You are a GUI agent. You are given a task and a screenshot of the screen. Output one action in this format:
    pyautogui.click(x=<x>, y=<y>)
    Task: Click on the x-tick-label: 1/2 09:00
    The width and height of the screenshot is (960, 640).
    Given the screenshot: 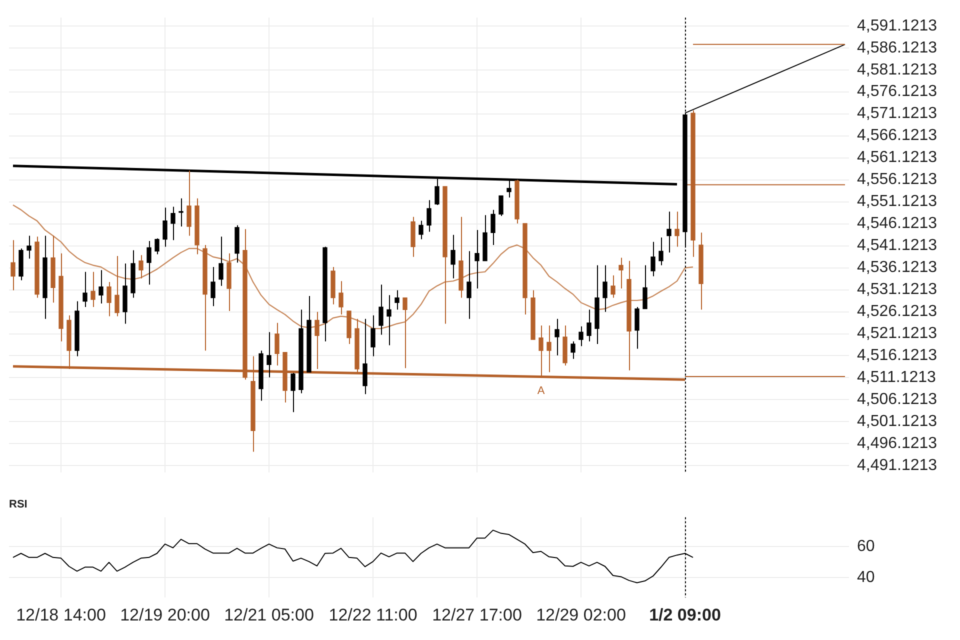 What is the action you would take?
    pyautogui.click(x=685, y=614)
    